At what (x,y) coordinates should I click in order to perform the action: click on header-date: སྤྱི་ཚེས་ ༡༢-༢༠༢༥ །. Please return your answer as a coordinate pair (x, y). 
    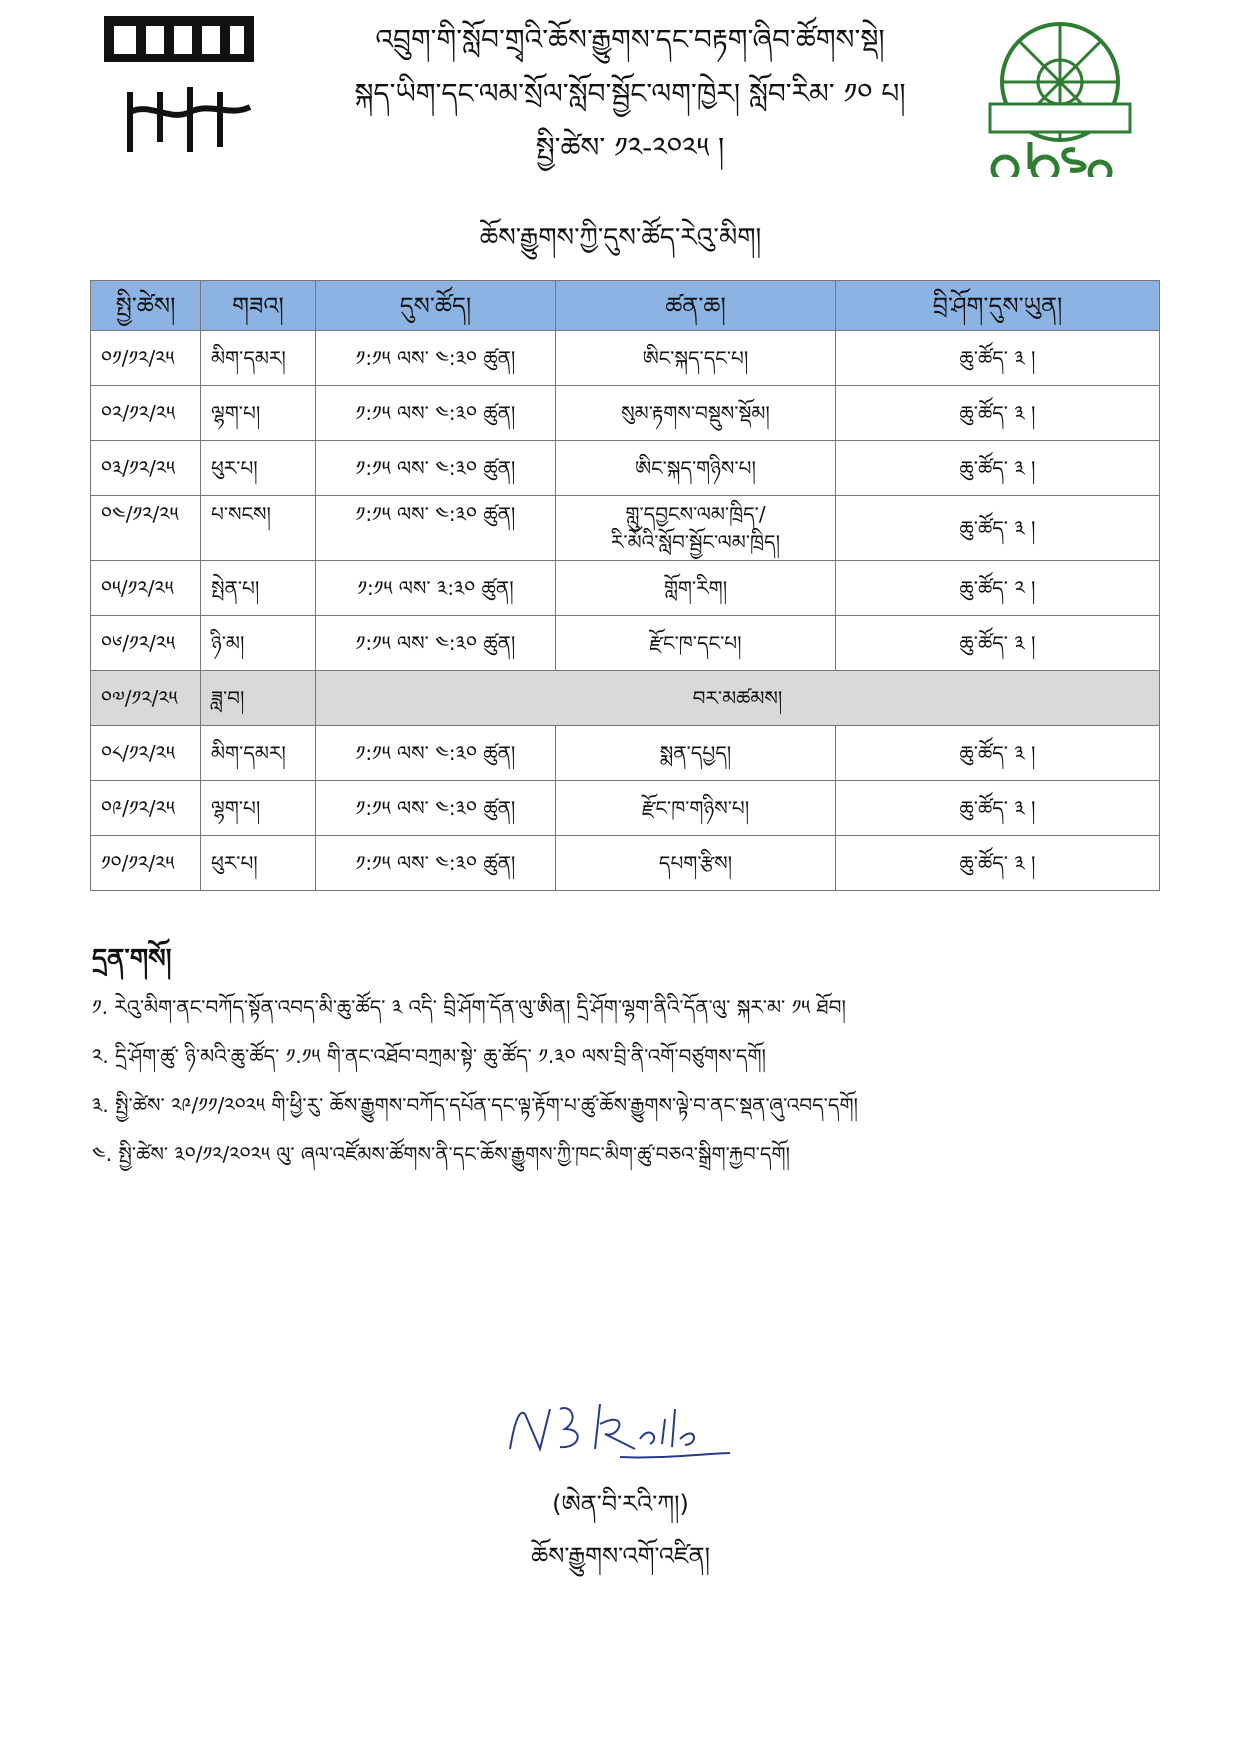
    Looking at the image, I should click on (630, 147).